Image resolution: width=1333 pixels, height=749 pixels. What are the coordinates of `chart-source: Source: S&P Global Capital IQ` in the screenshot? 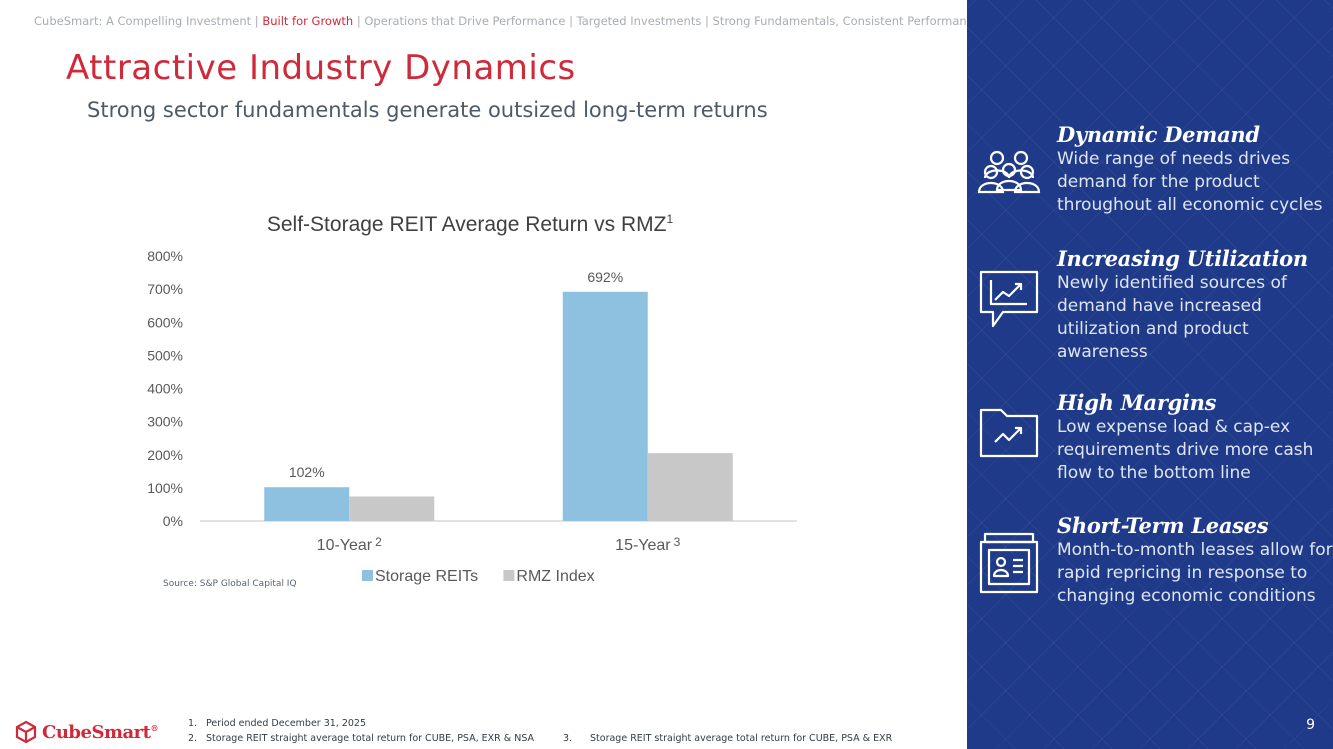 It's located at (230, 584).